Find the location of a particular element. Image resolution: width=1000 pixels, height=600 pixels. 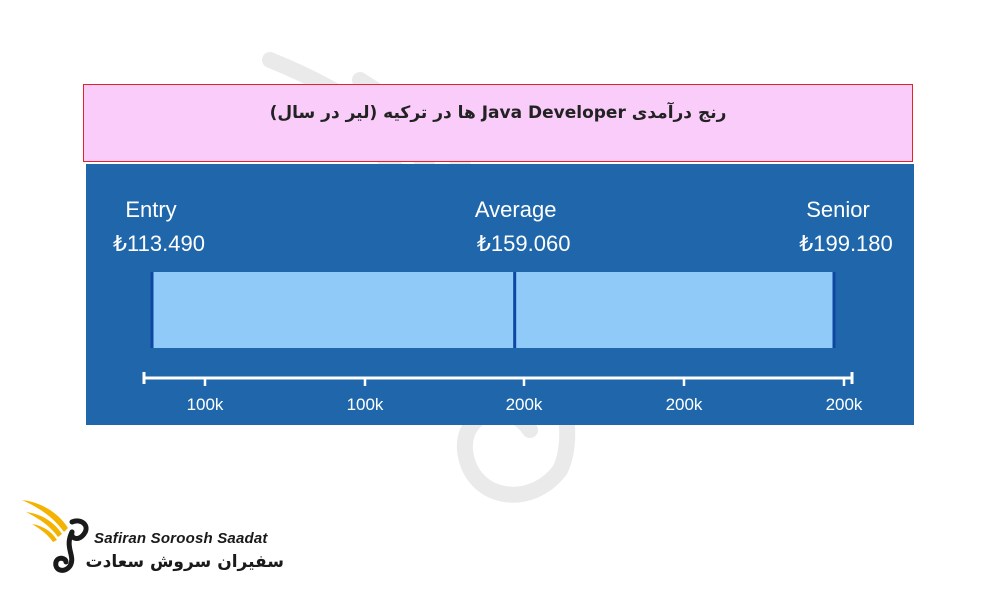

category-label-senior: Senior is located at coordinates (838, 209).